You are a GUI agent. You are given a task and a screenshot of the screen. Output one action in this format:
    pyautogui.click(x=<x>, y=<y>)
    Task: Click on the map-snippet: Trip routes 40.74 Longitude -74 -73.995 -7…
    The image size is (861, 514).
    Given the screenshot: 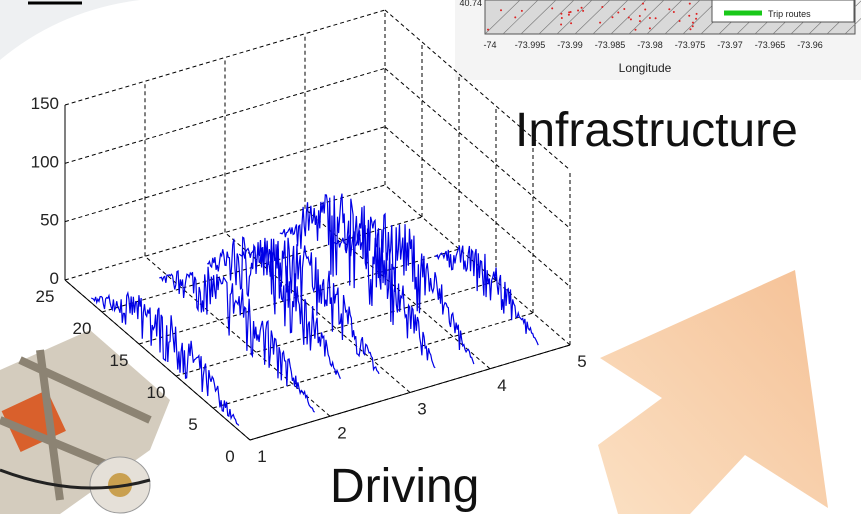 What is the action you would take?
    pyautogui.click(x=658, y=40)
    